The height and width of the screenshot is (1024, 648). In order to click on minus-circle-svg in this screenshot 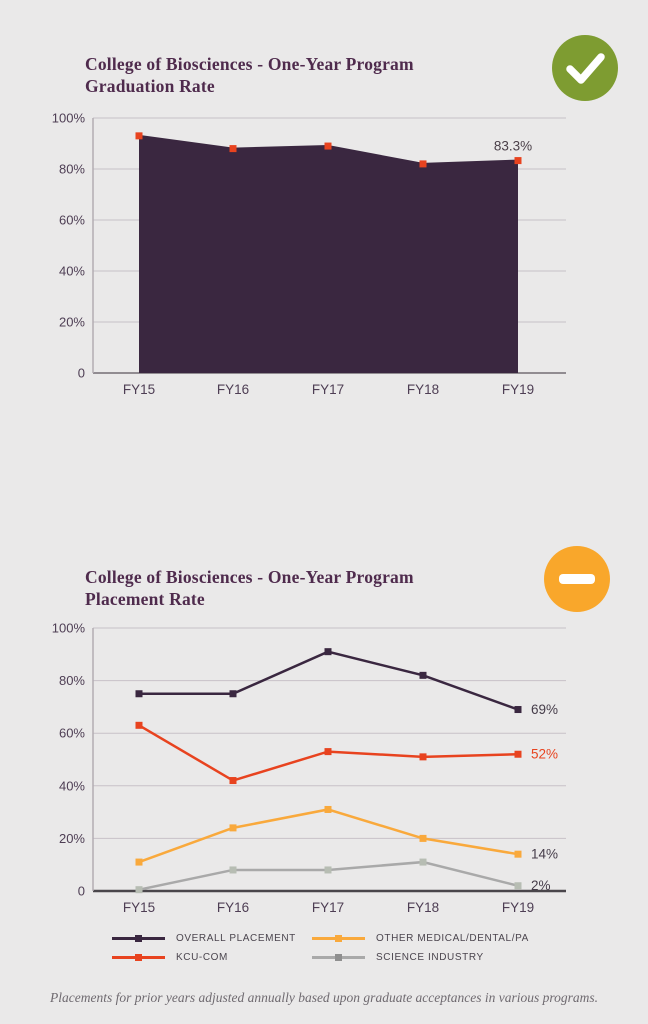, I will do `click(577, 579)`.